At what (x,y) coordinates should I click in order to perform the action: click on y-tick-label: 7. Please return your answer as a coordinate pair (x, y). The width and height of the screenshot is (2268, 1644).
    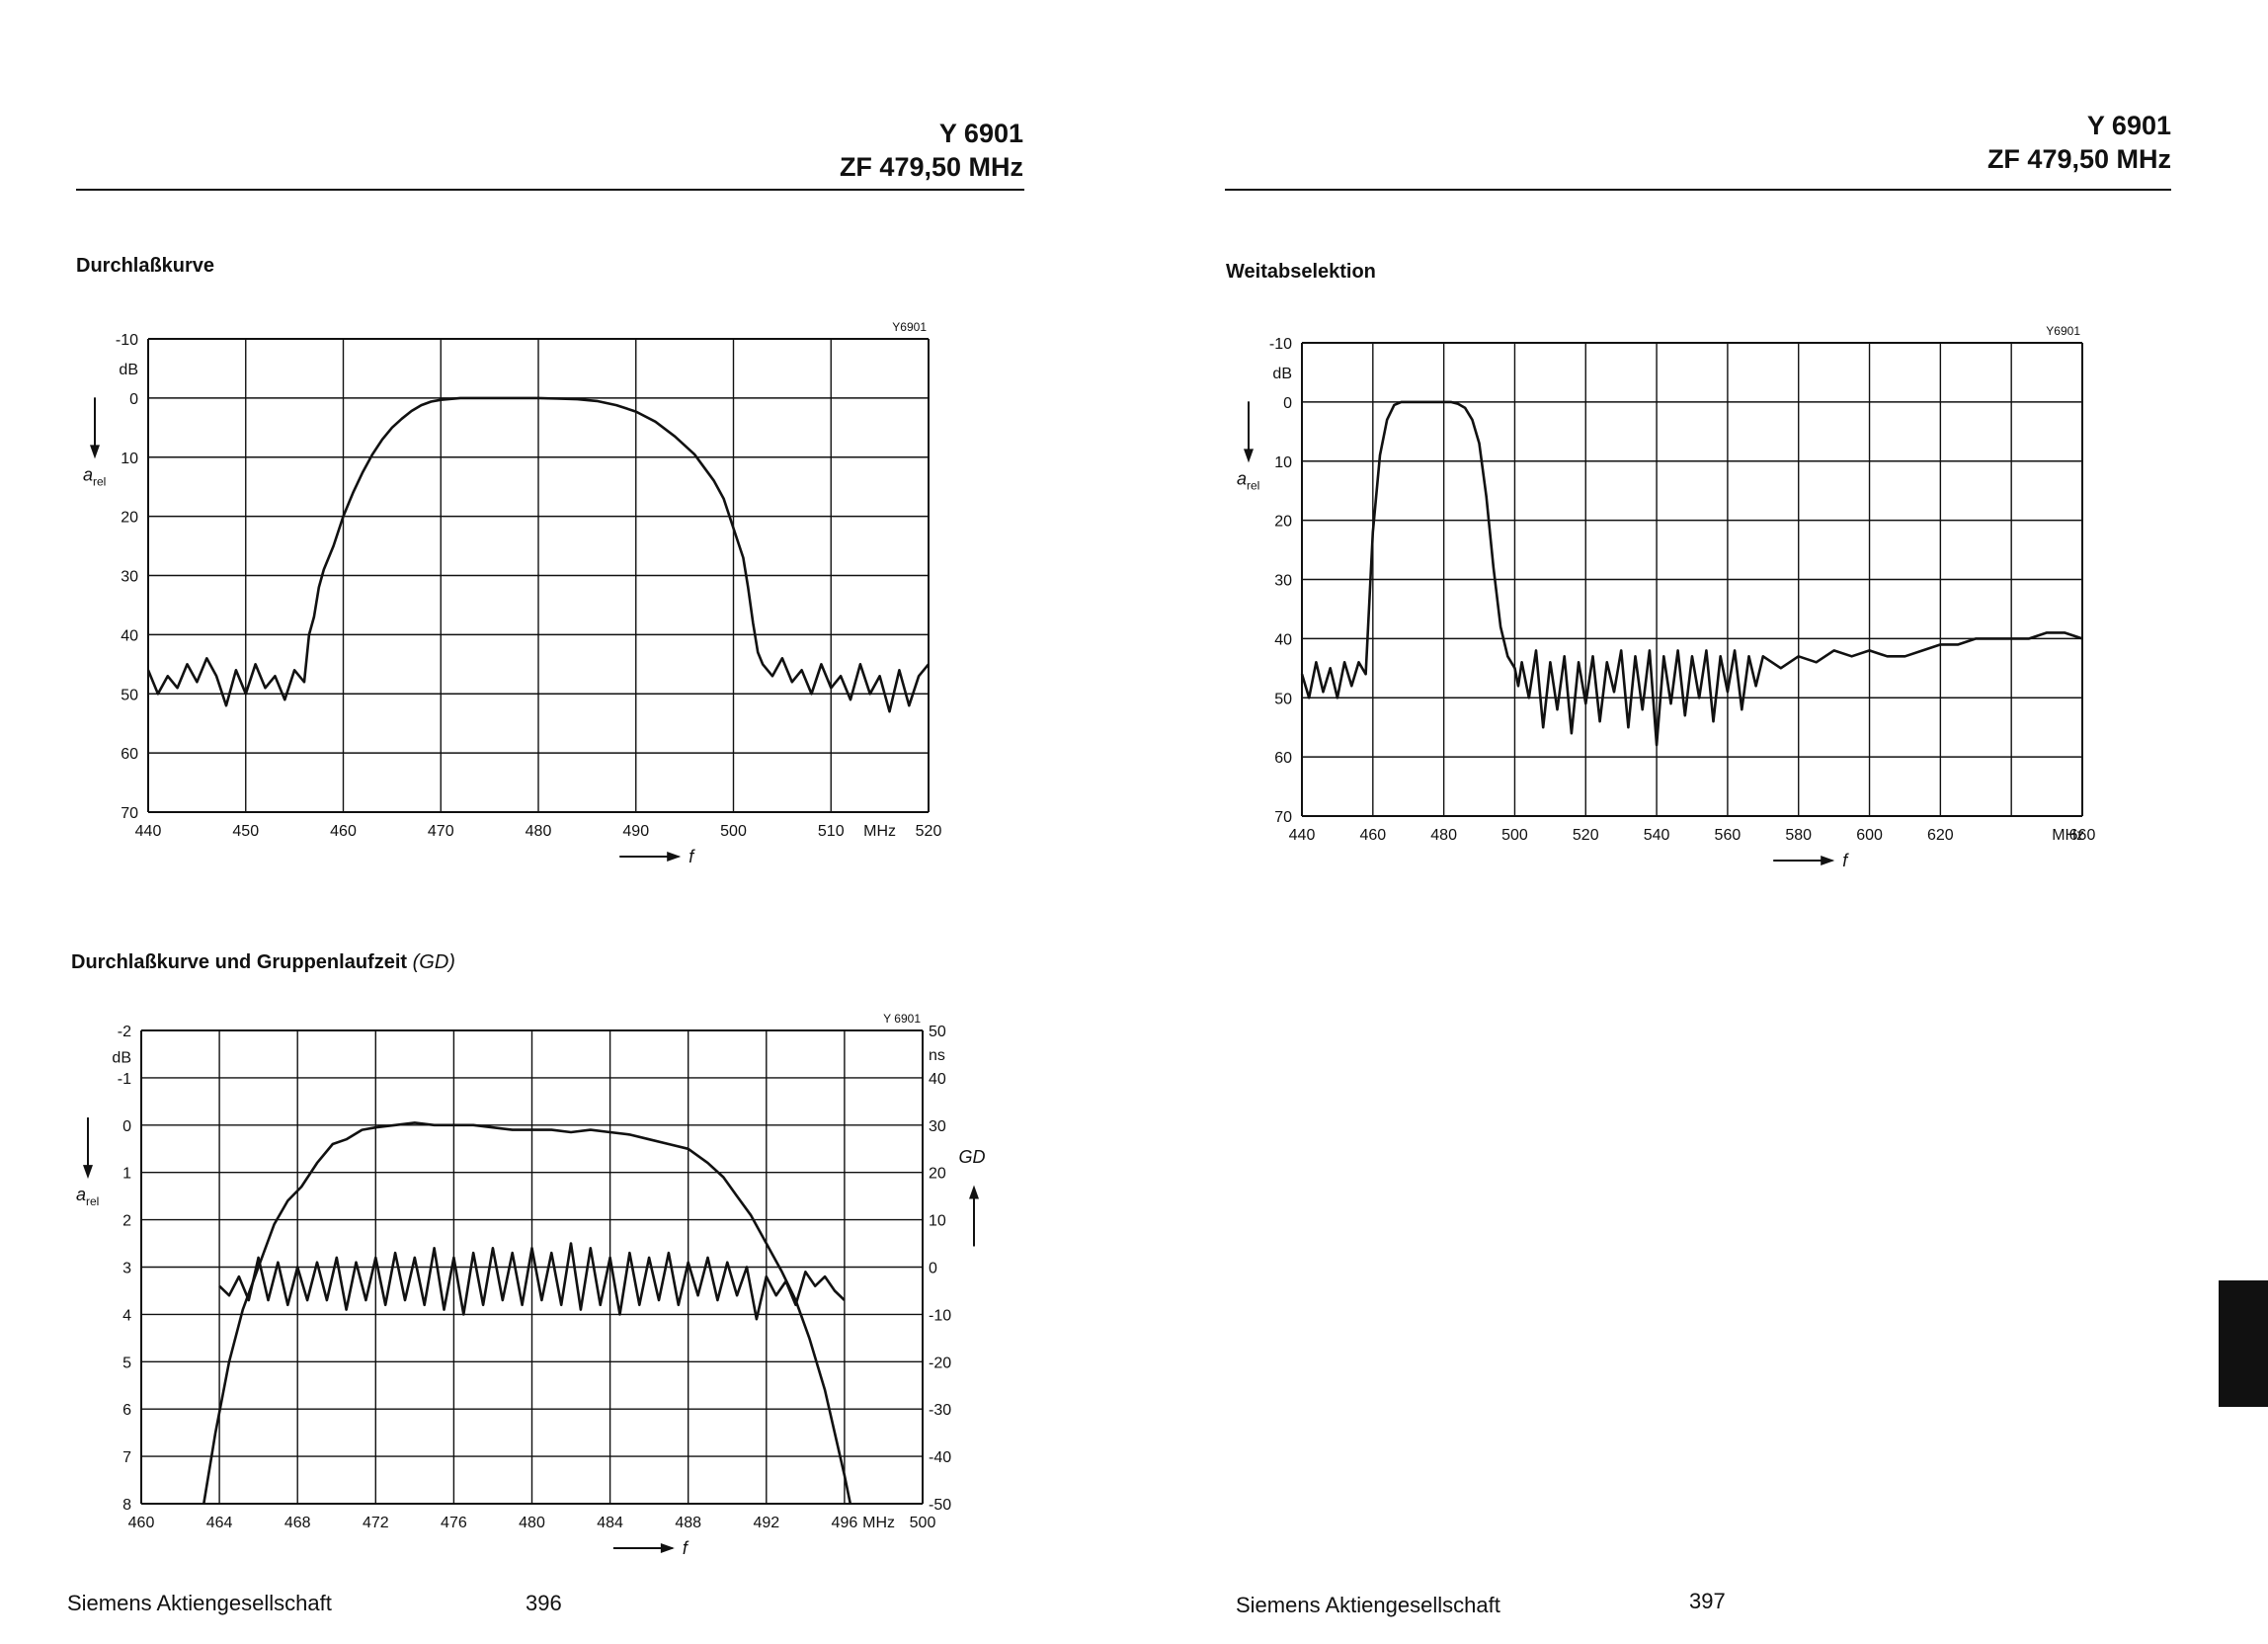
    Looking at the image, I should click on (127, 1458).